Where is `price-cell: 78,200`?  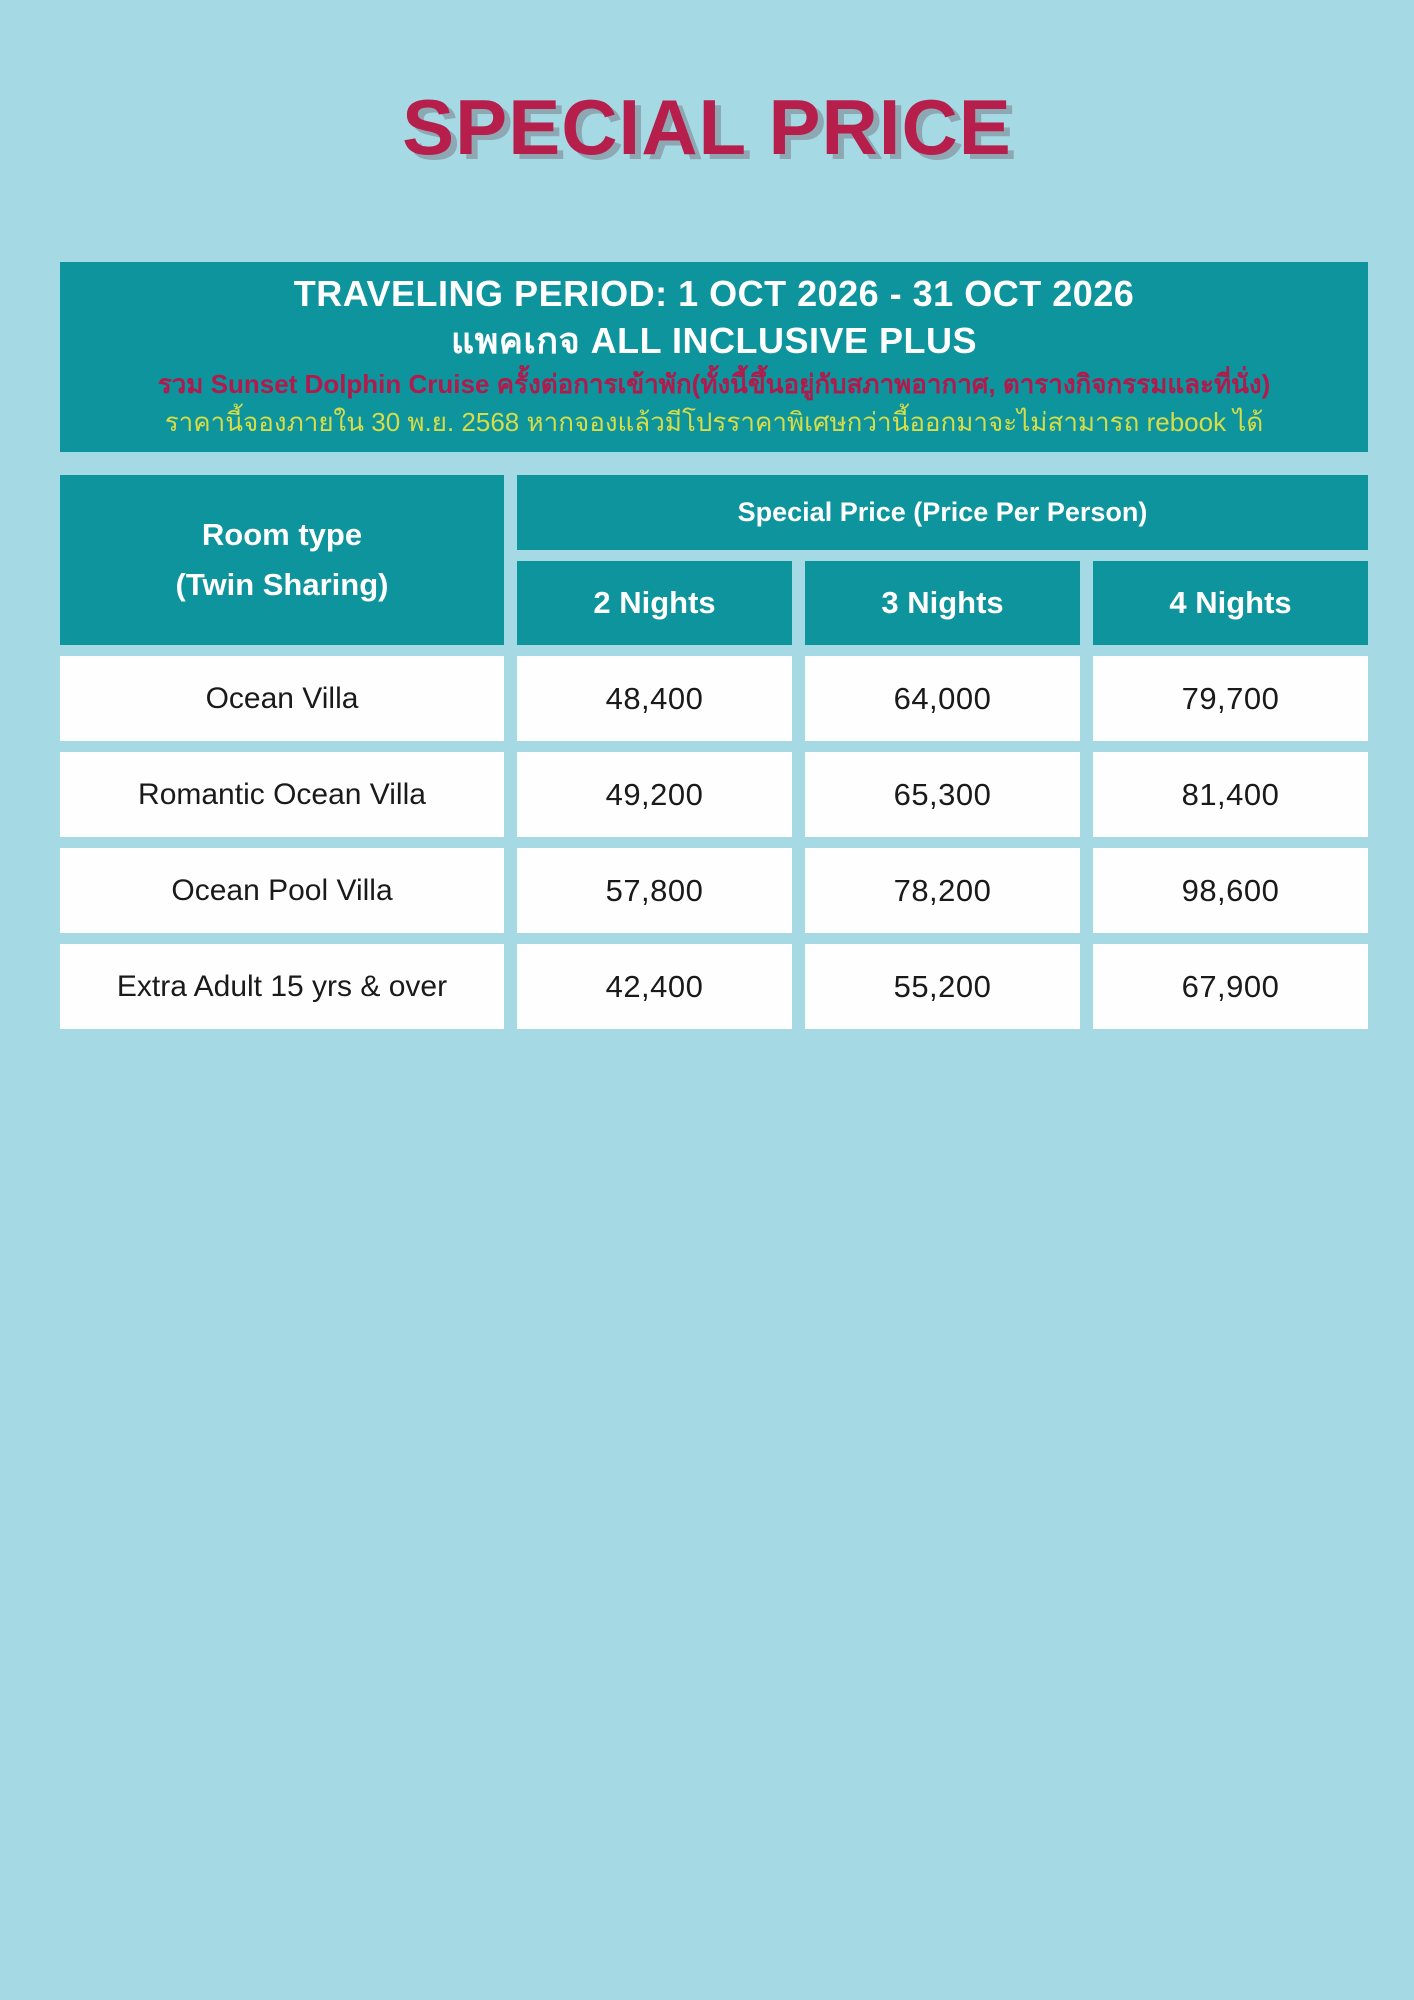
price-cell: 78,200 is located at coordinates (942, 890).